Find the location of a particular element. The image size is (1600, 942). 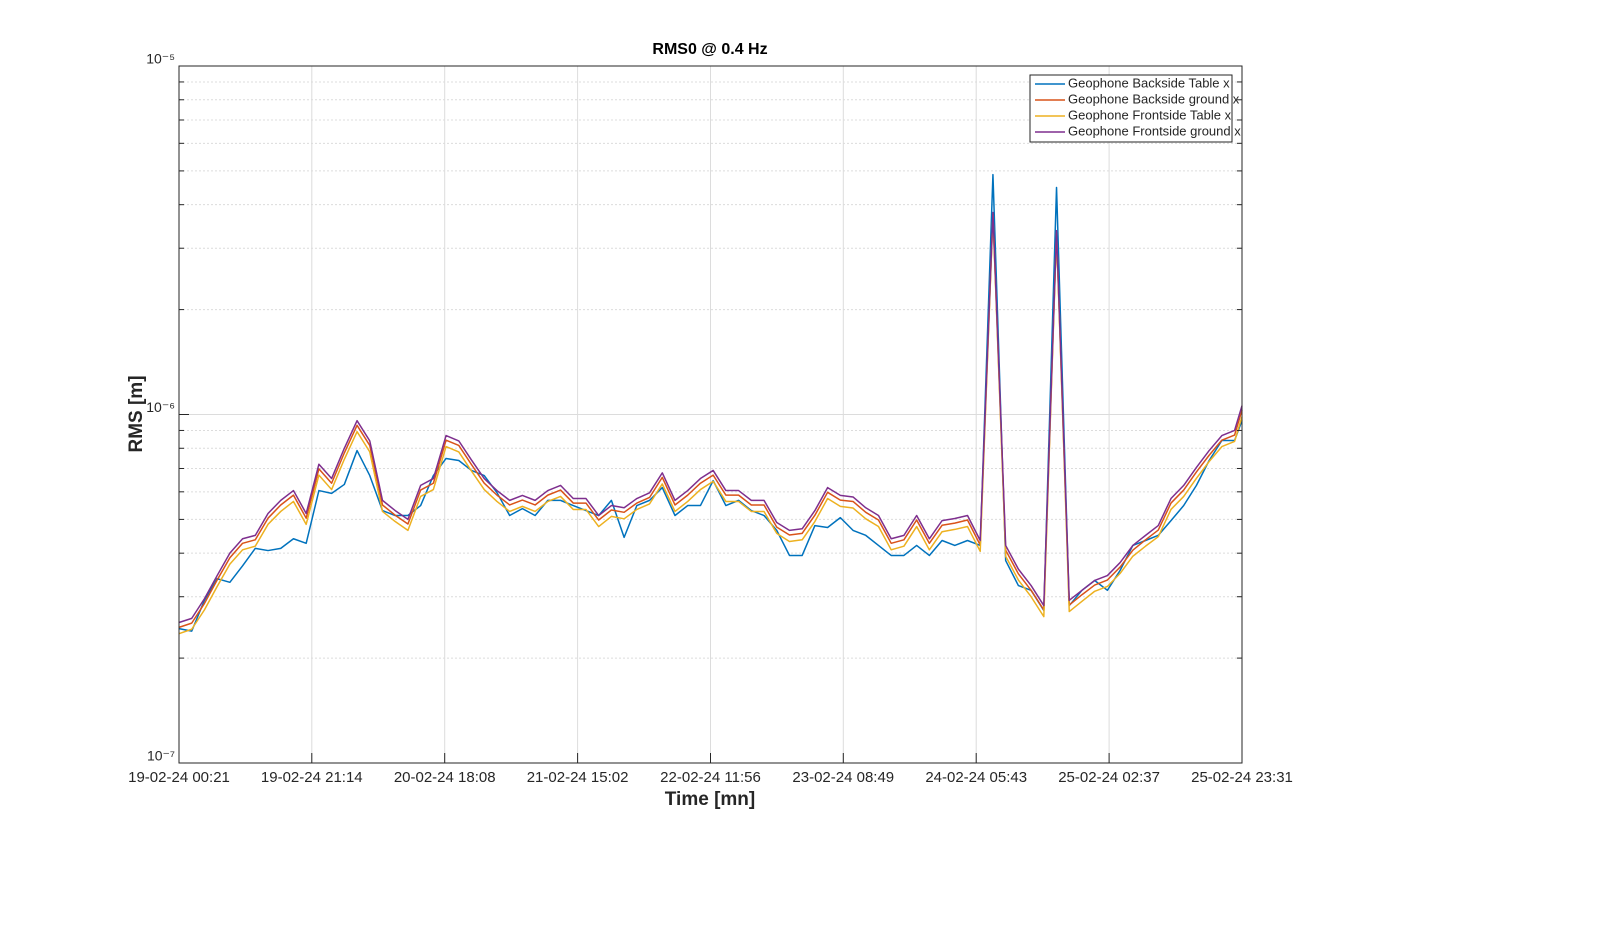

y-tick-label: 10⁻⁵ is located at coordinates (160, 59).